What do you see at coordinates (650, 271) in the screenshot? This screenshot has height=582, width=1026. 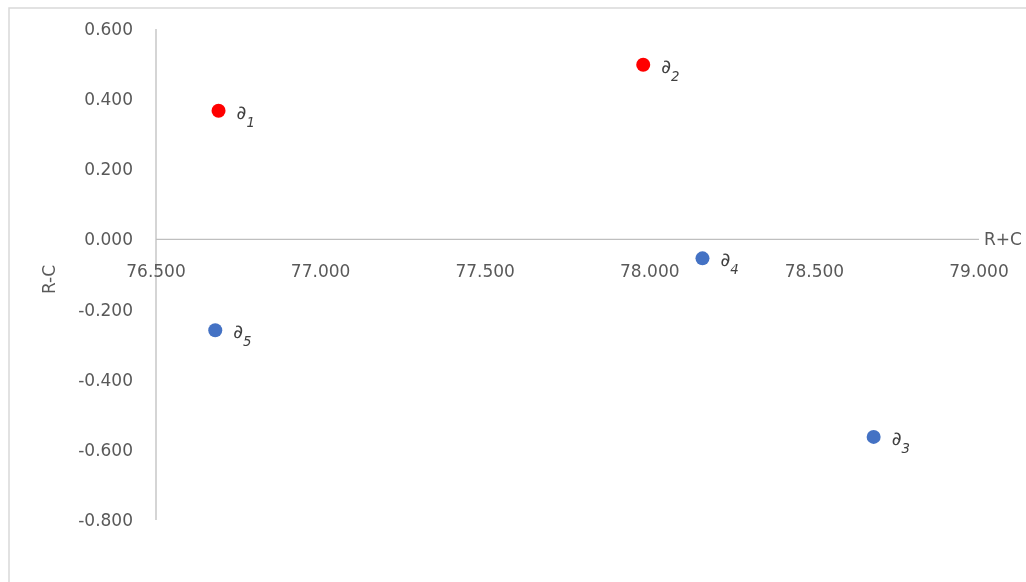 I see `x-tick-label: 78.000` at bounding box center [650, 271].